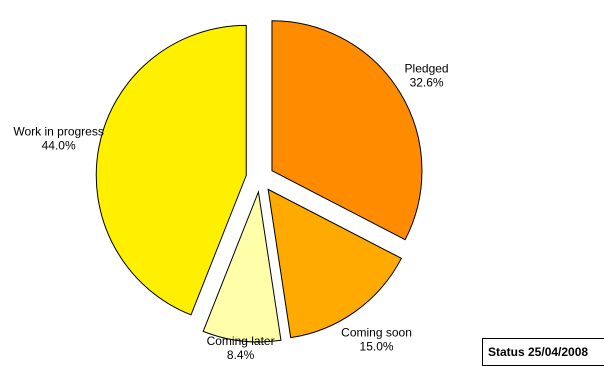 The image size is (604, 366). What do you see at coordinates (242, 266) in the screenshot?
I see `pie-slice-coming-later` at bounding box center [242, 266].